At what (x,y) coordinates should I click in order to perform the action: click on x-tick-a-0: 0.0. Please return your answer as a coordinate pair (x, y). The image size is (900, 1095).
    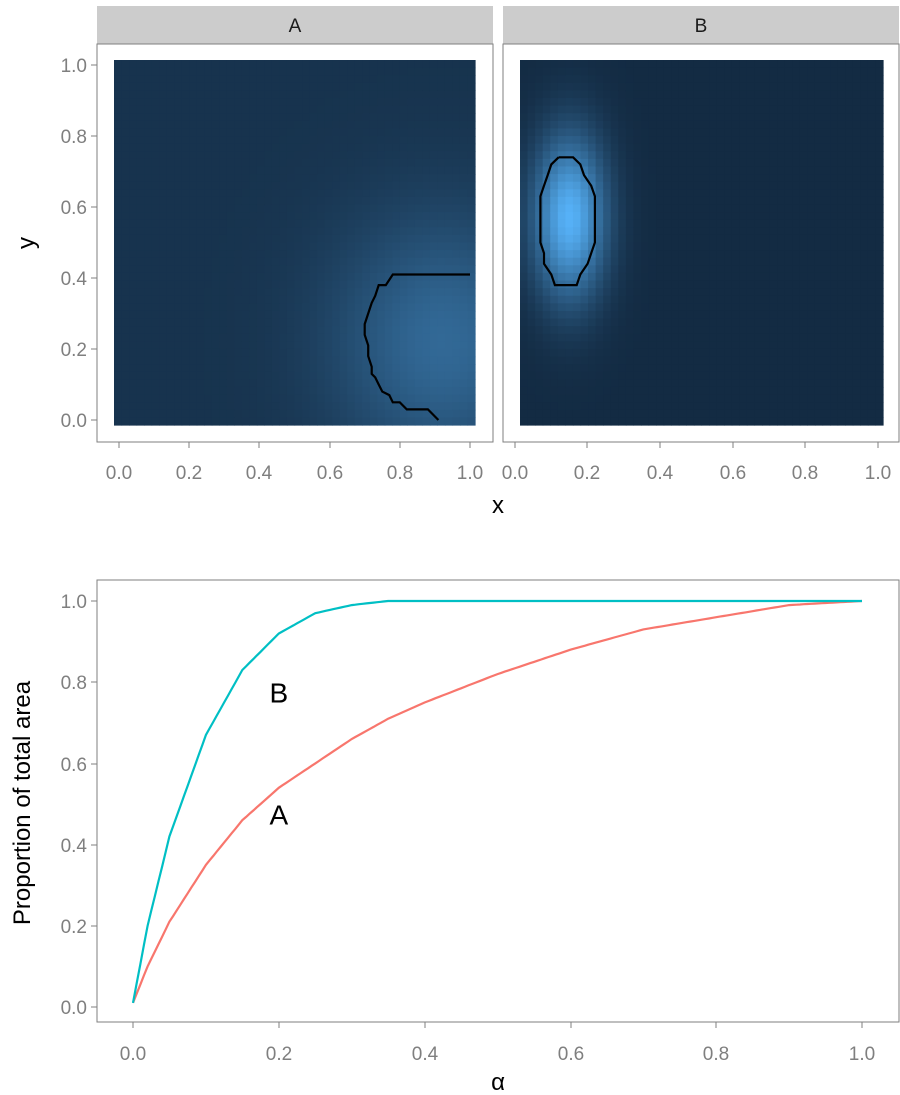
    Looking at the image, I should click on (119, 463).